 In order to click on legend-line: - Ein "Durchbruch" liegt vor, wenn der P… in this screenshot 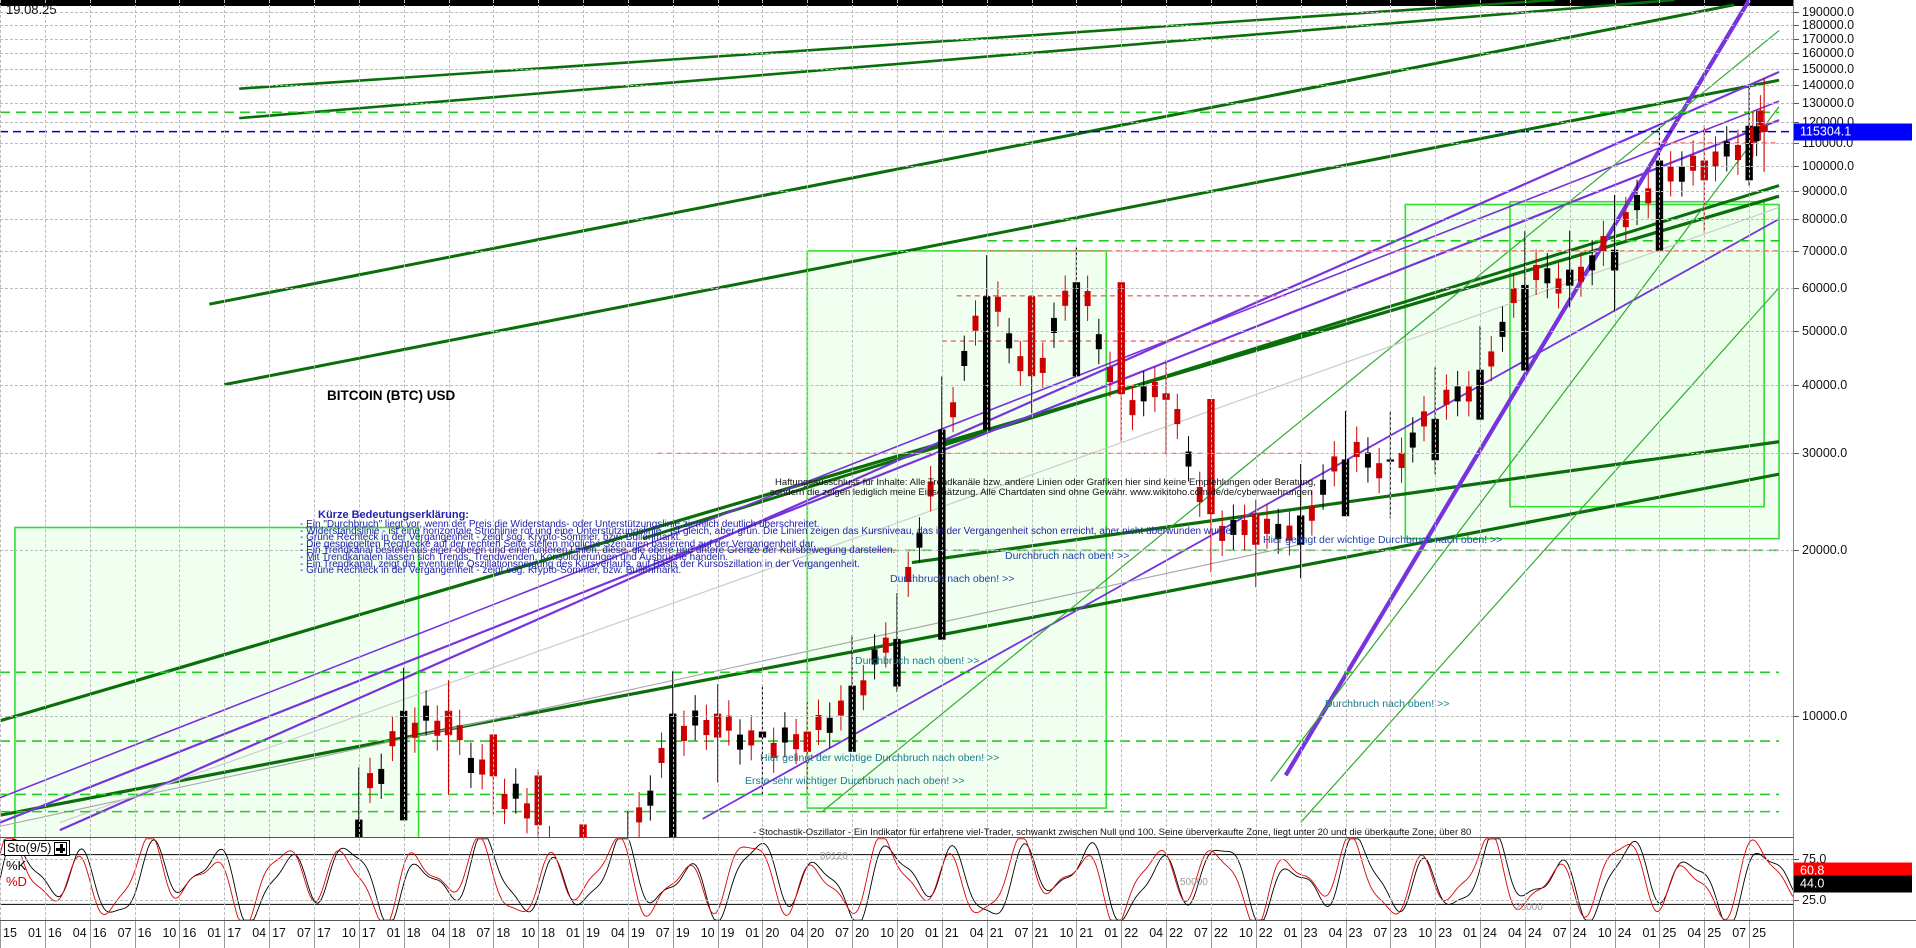, I will do `click(560, 524)`.